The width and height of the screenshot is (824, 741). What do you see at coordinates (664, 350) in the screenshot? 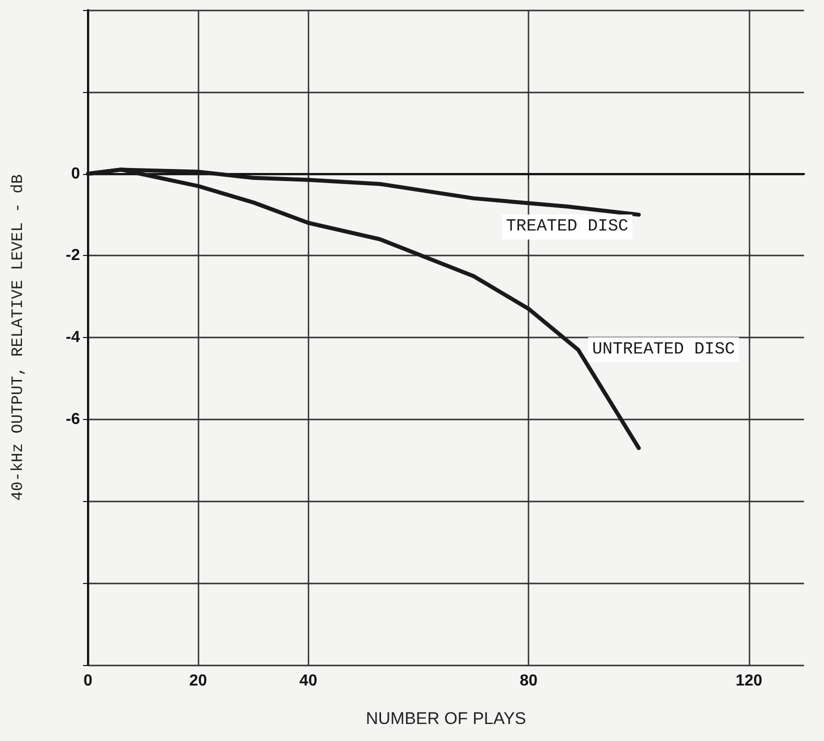
I see `series-label: UNTREATED DISC` at bounding box center [664, 350].